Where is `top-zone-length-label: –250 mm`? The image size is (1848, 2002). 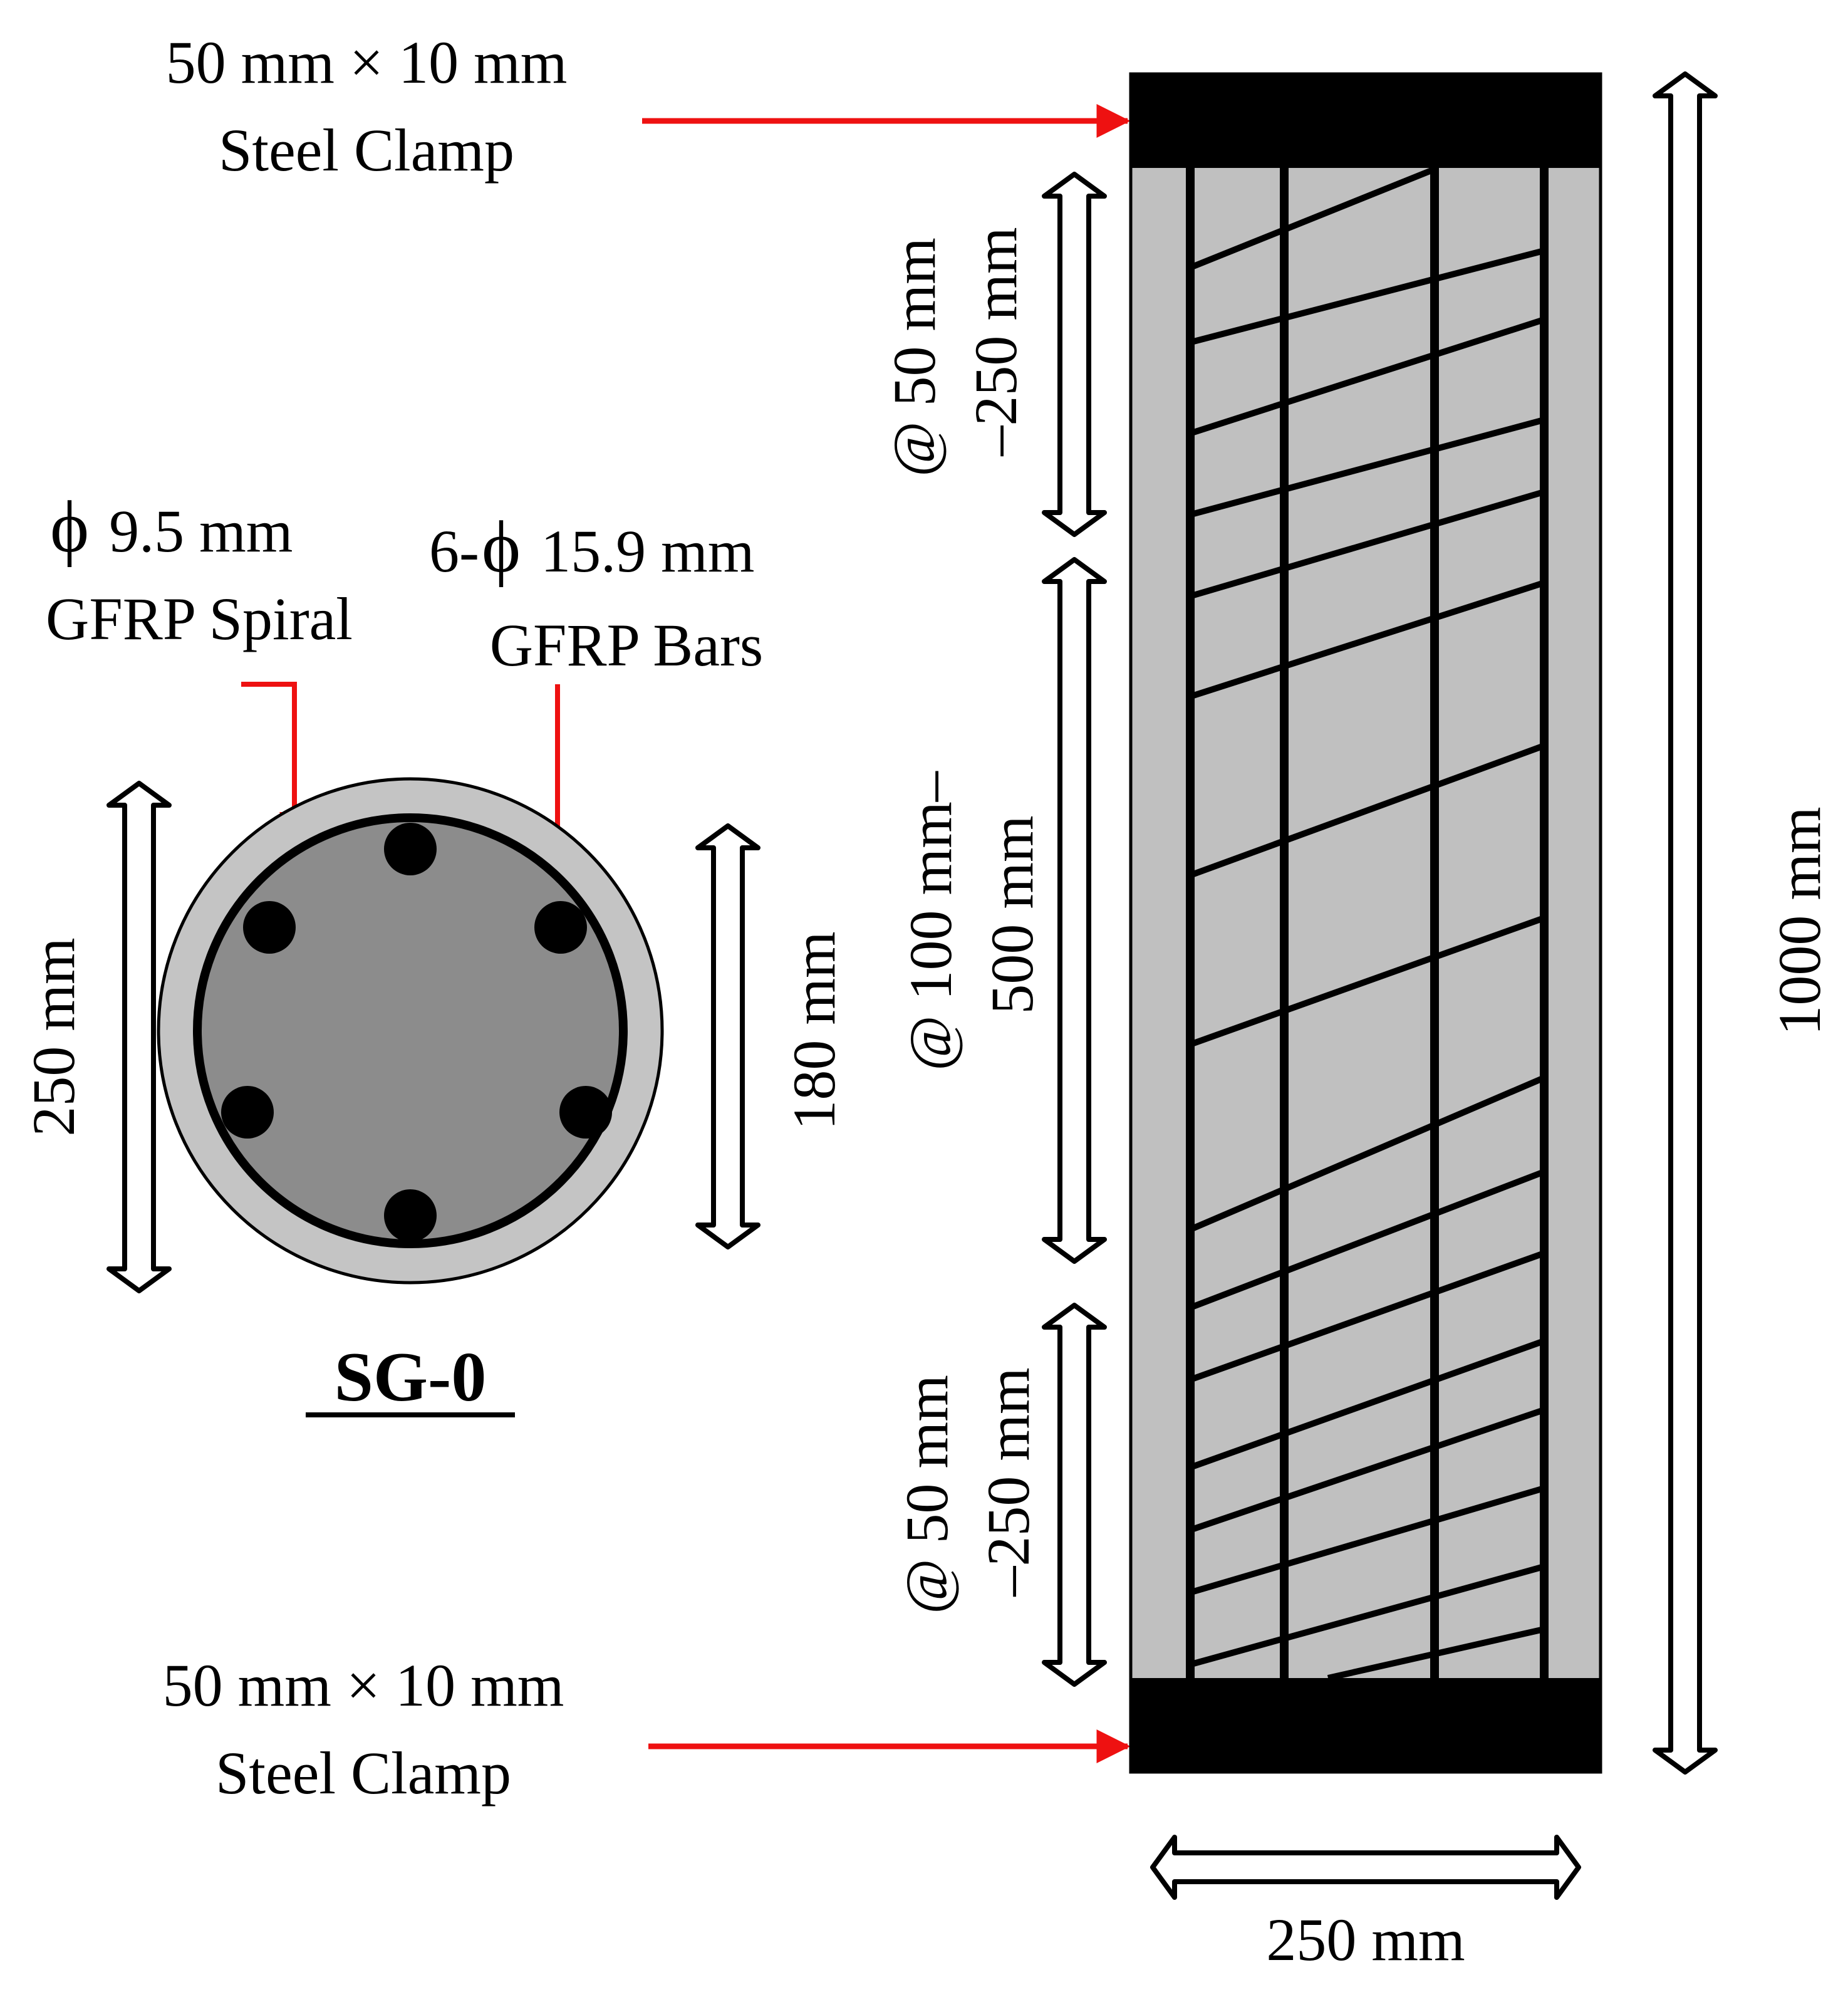
top-zone-length-label: –250 mm is located at coordinates (995, 342).